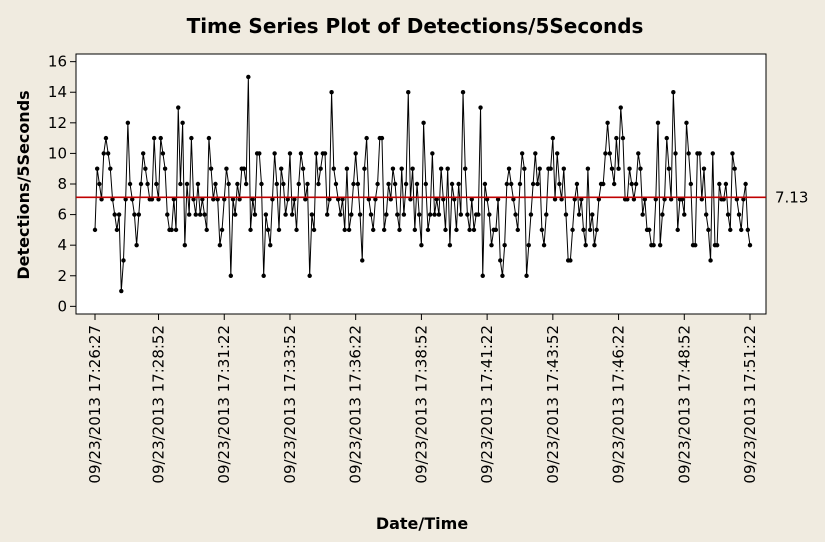 The width and height of the screenshot is (825, 542). I want to click on reference-line-layer: 7.13, so click(442, 197).